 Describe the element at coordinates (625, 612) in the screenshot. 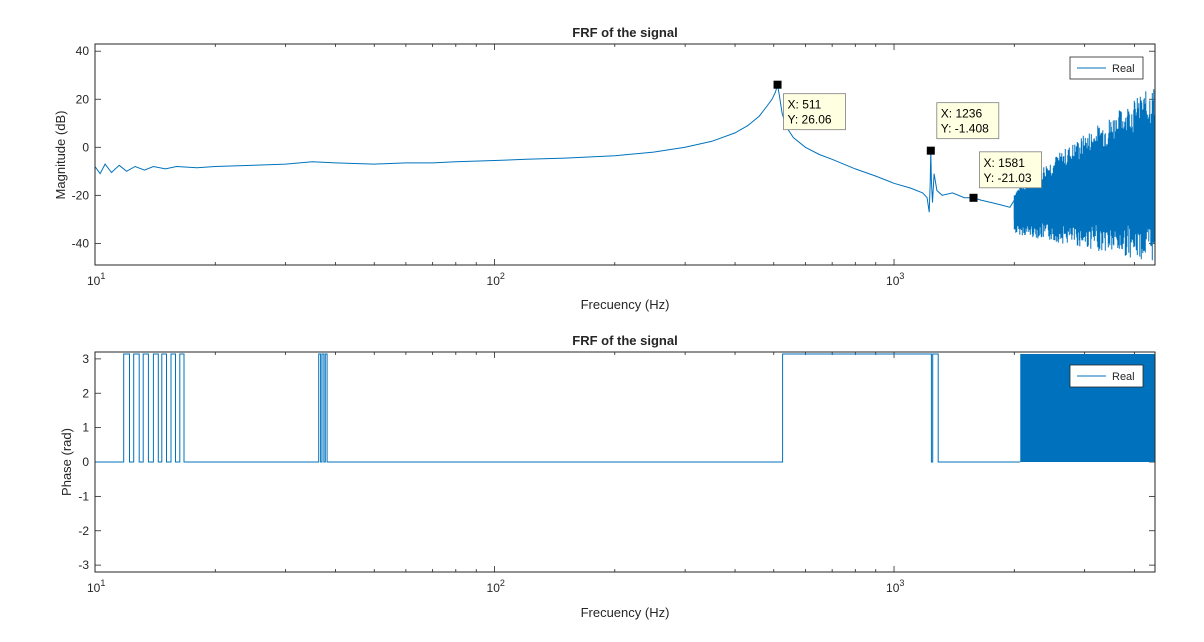

I see `phase-xlabel: Frecuency (Hz)` at that location.